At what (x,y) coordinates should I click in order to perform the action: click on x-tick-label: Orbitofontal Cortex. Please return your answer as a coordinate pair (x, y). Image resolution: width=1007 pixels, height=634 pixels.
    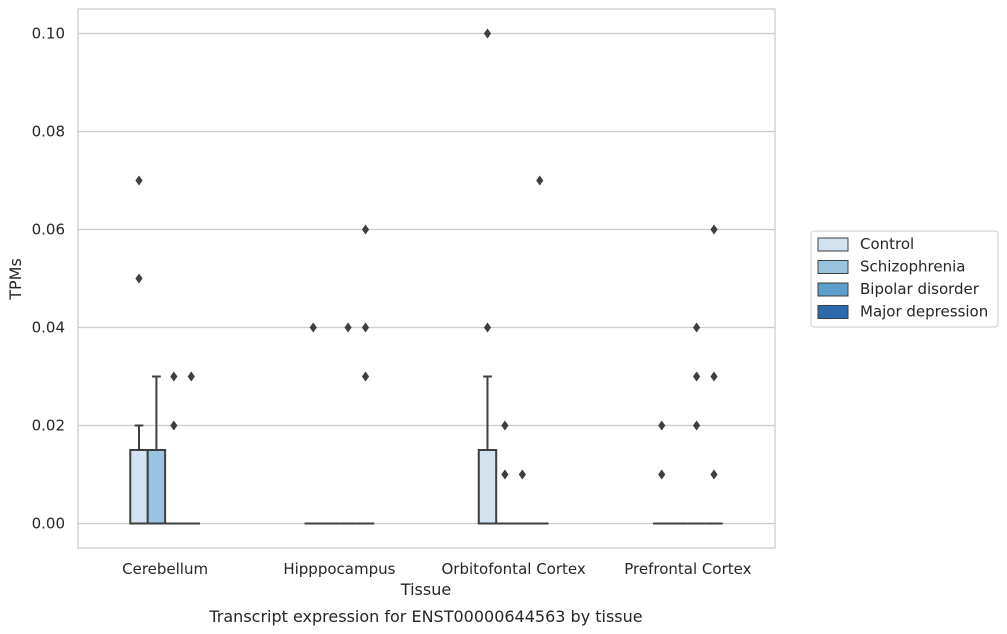
    Looking at the image, I should click on (514, 569).